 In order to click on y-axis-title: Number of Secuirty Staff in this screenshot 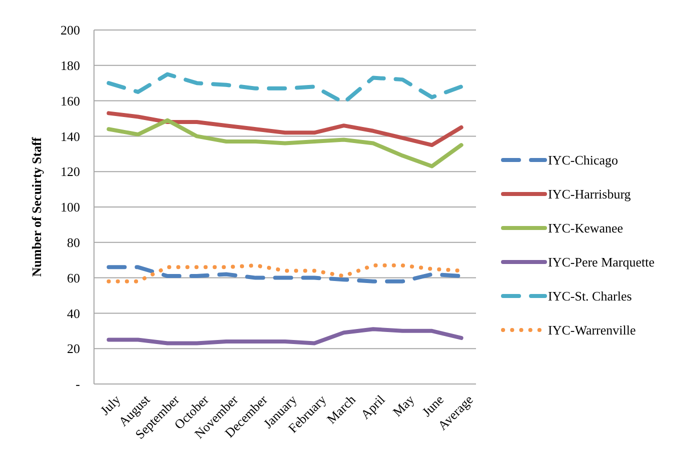, I will do `click(36, 206)`.